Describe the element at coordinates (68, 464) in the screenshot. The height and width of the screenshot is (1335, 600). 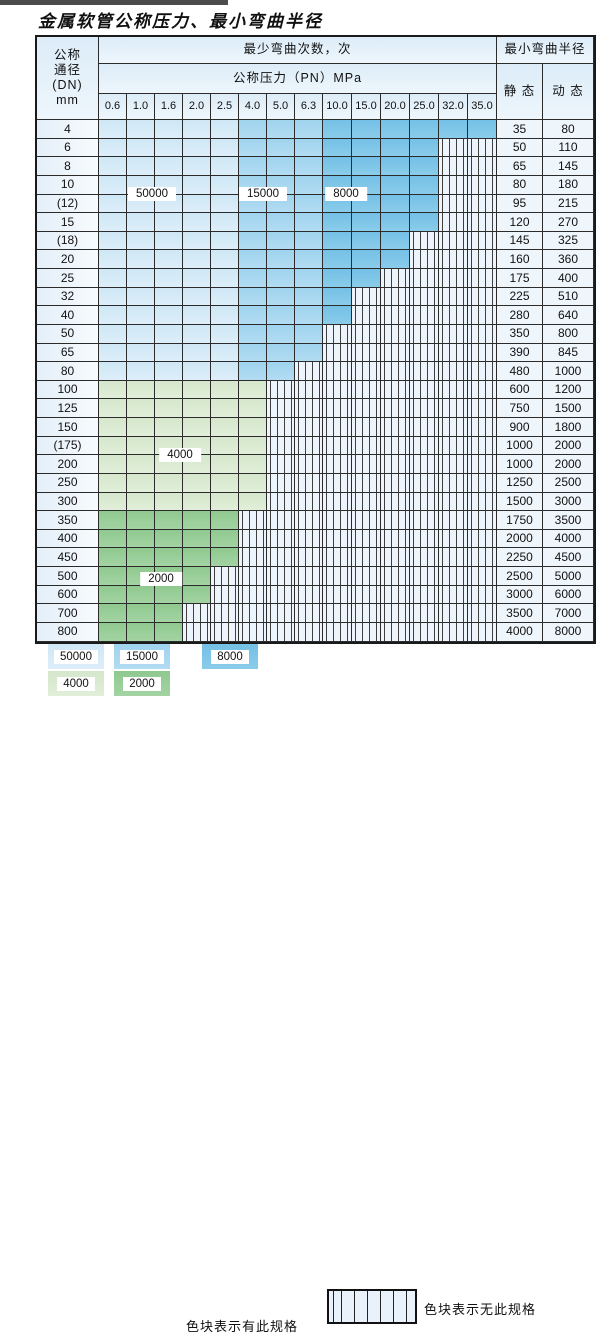
I see `dn-cell: 200` at that location.